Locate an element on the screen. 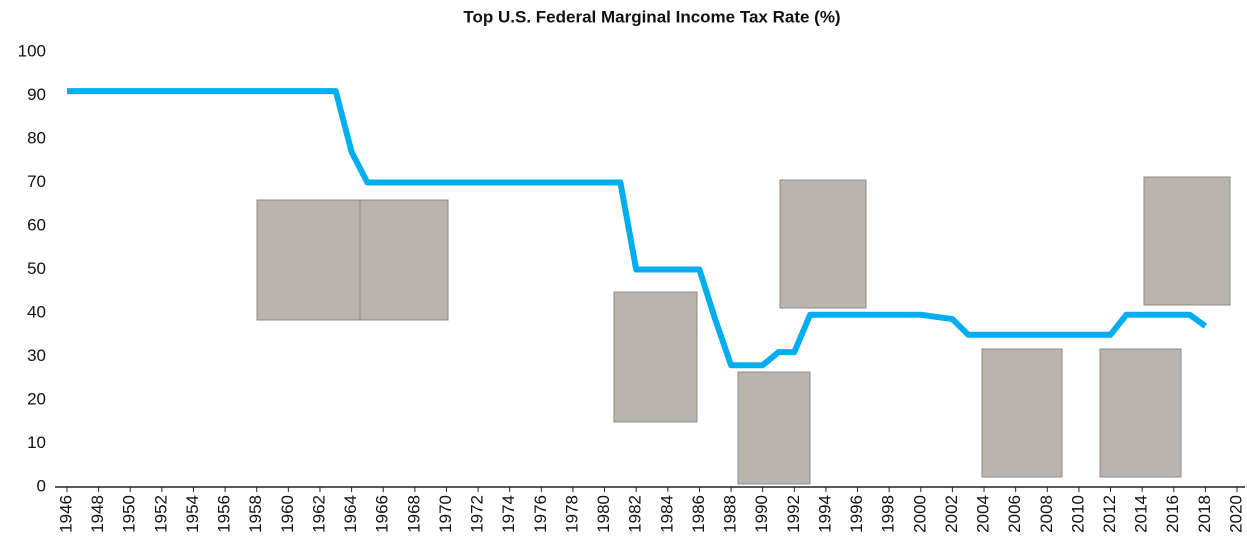  x-tick-label: 1956 is located at coordinates (224, 514).